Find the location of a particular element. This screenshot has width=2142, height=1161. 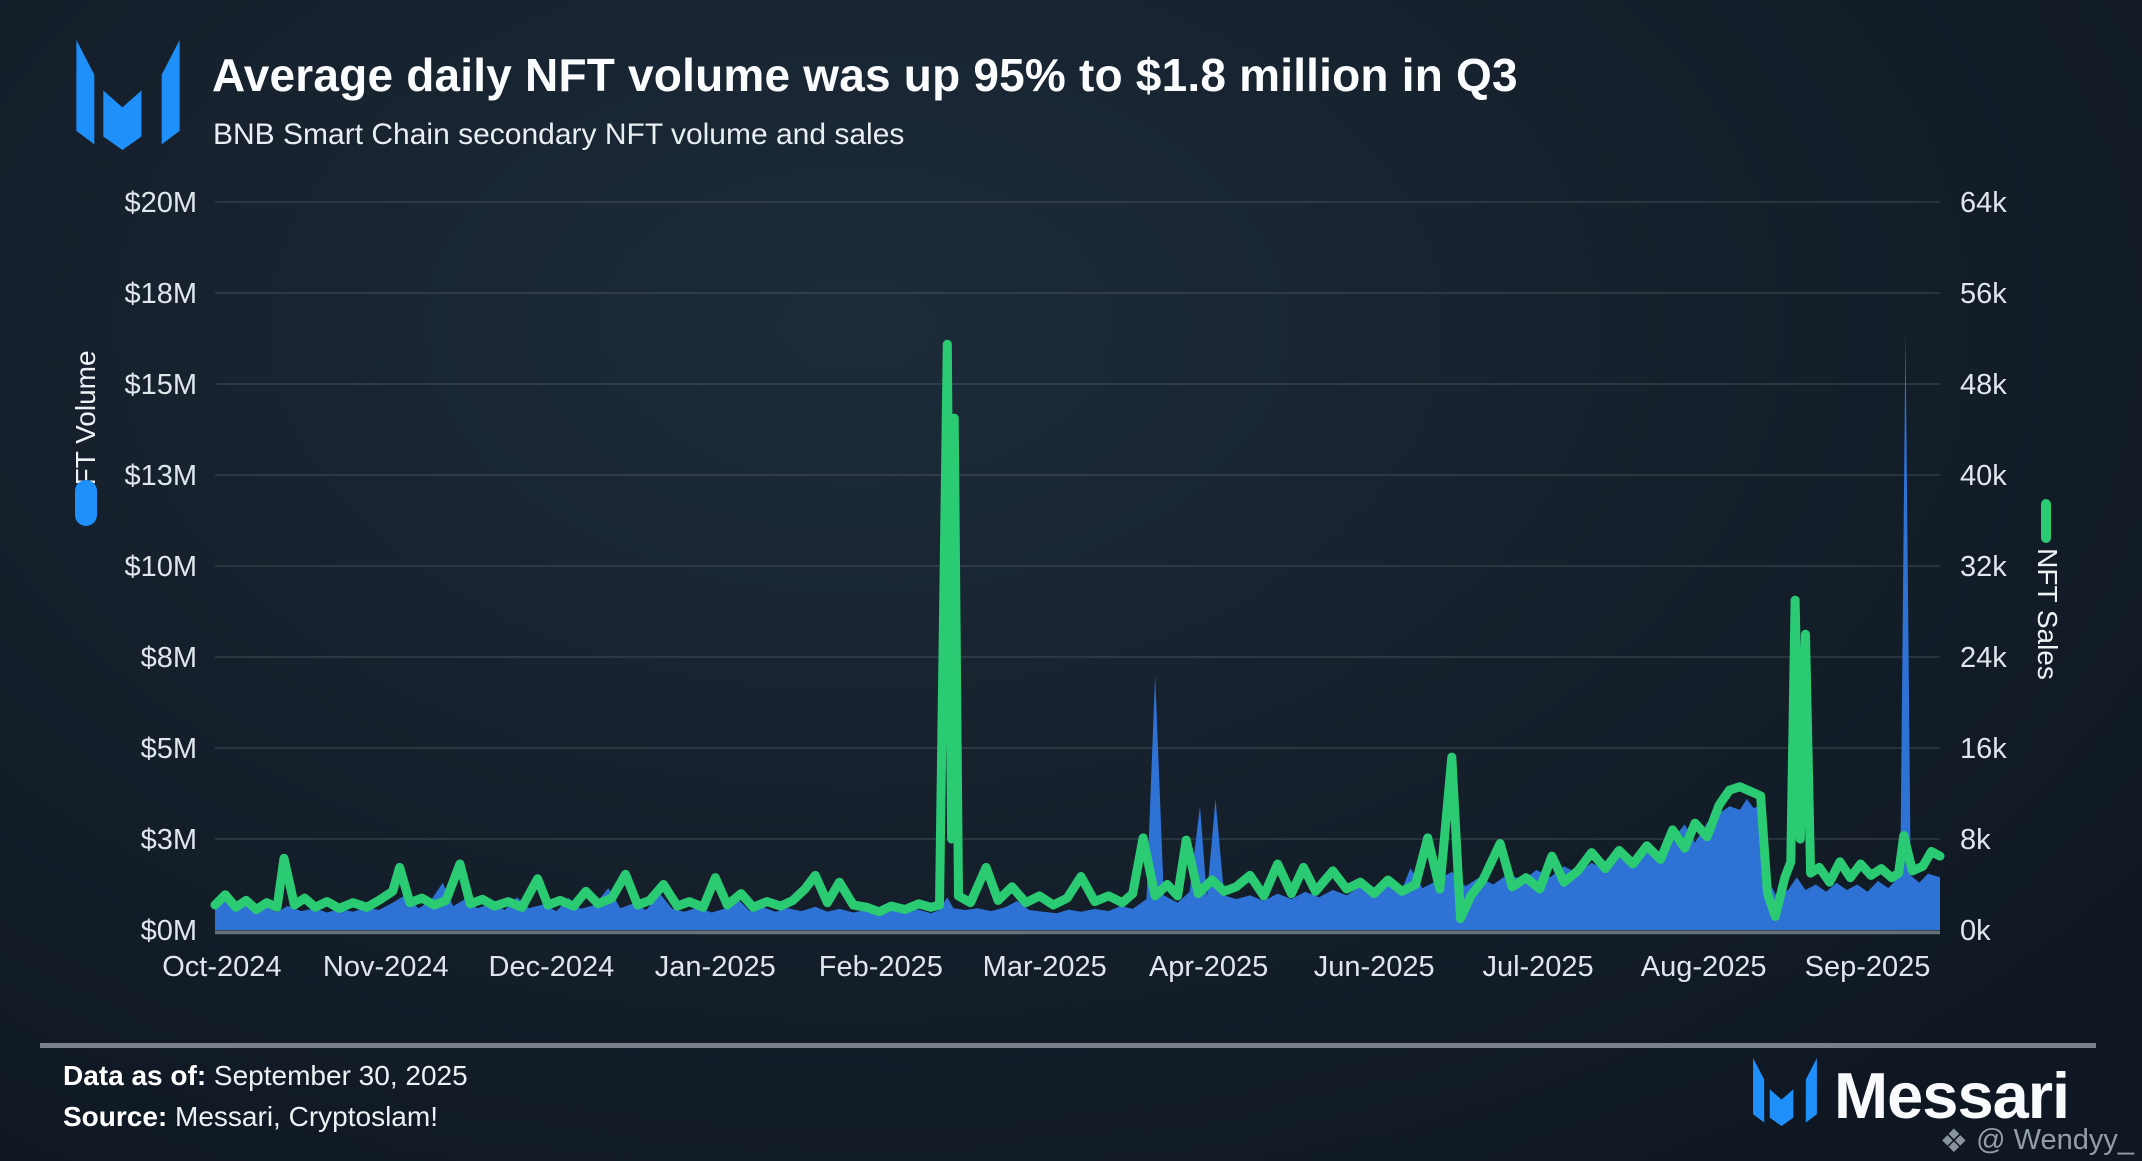

svg-text: Aug-2025 is located at coordinates (1704, 967).